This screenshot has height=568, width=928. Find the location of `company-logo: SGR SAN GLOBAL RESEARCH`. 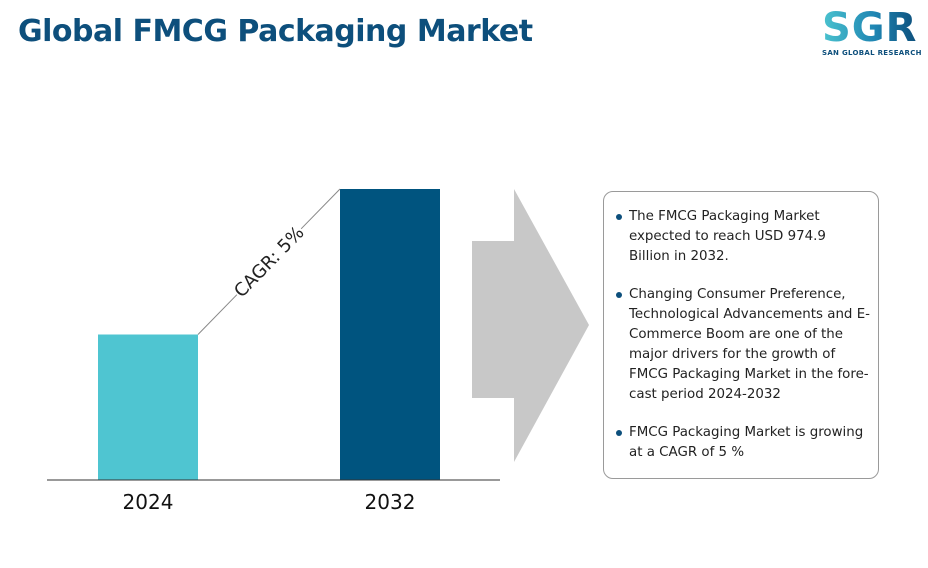

company-logo: SGR SAN GLOBAL RESEARCH is located at coordinates (870, 33).